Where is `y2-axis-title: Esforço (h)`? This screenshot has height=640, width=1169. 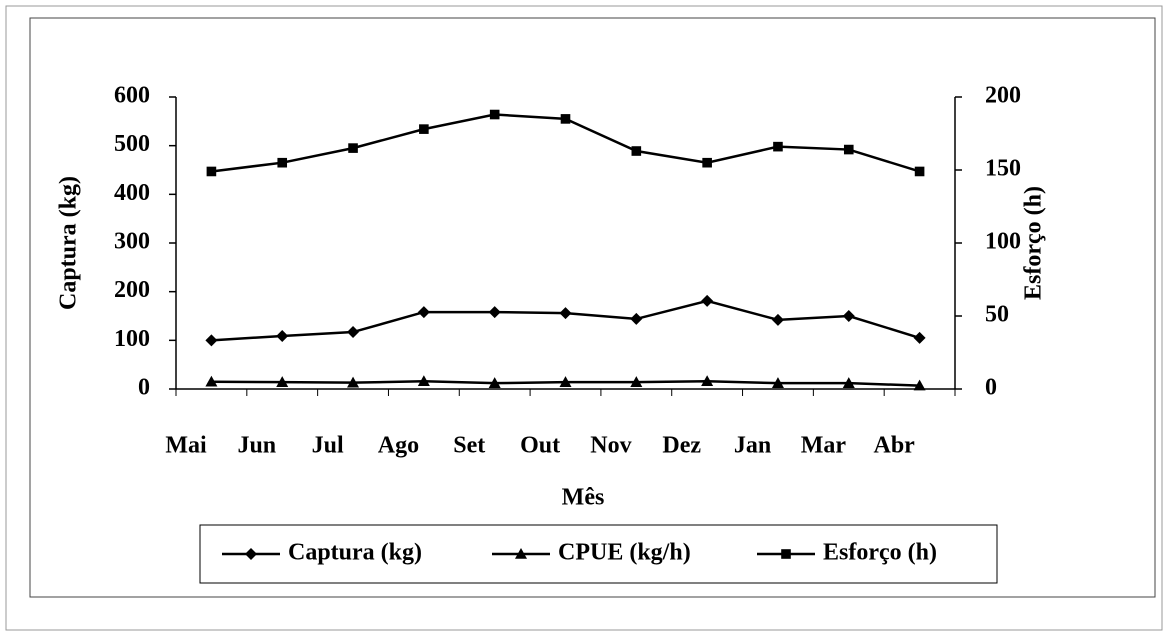
y2-axis-title: Esforço (h) is located at coordinates (1034, 243).